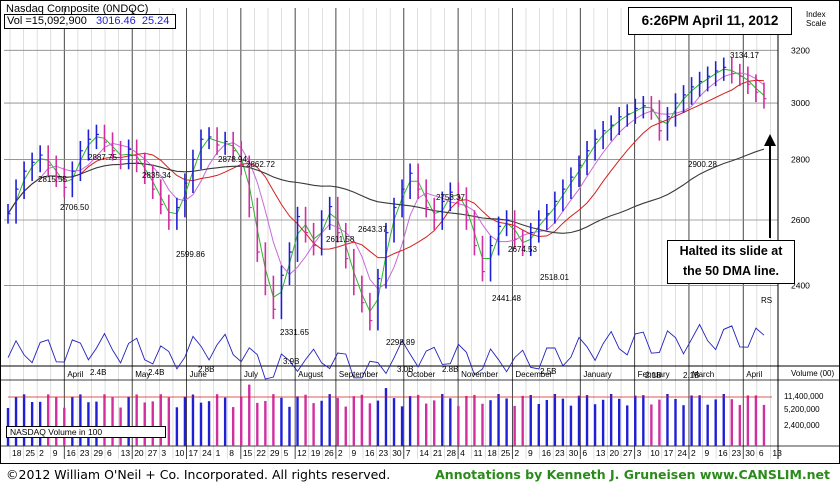 This screenshot has width=840, height=485. What do you see at coordinates (261, 453) in the screenshot?
I see `day-tick-label: 22` at bounding box center [261, 453].